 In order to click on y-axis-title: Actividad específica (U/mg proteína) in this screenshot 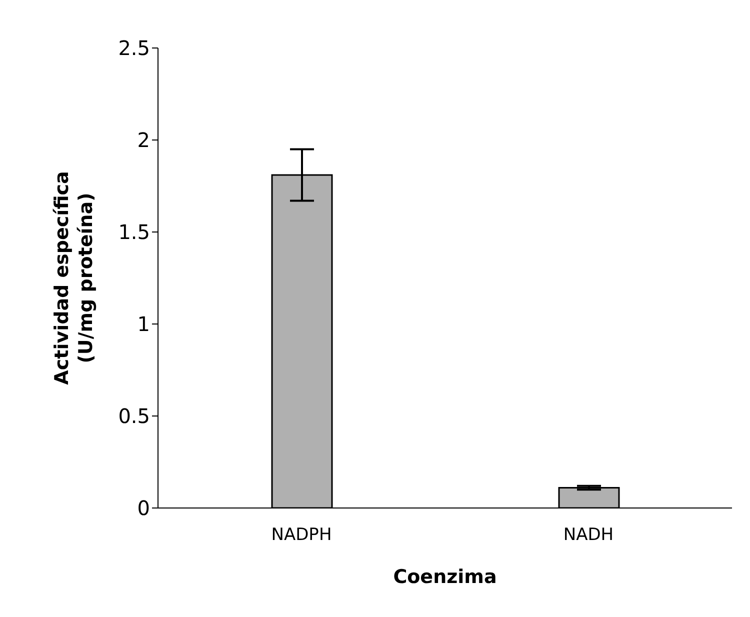, I will do `click(74, 278)`.